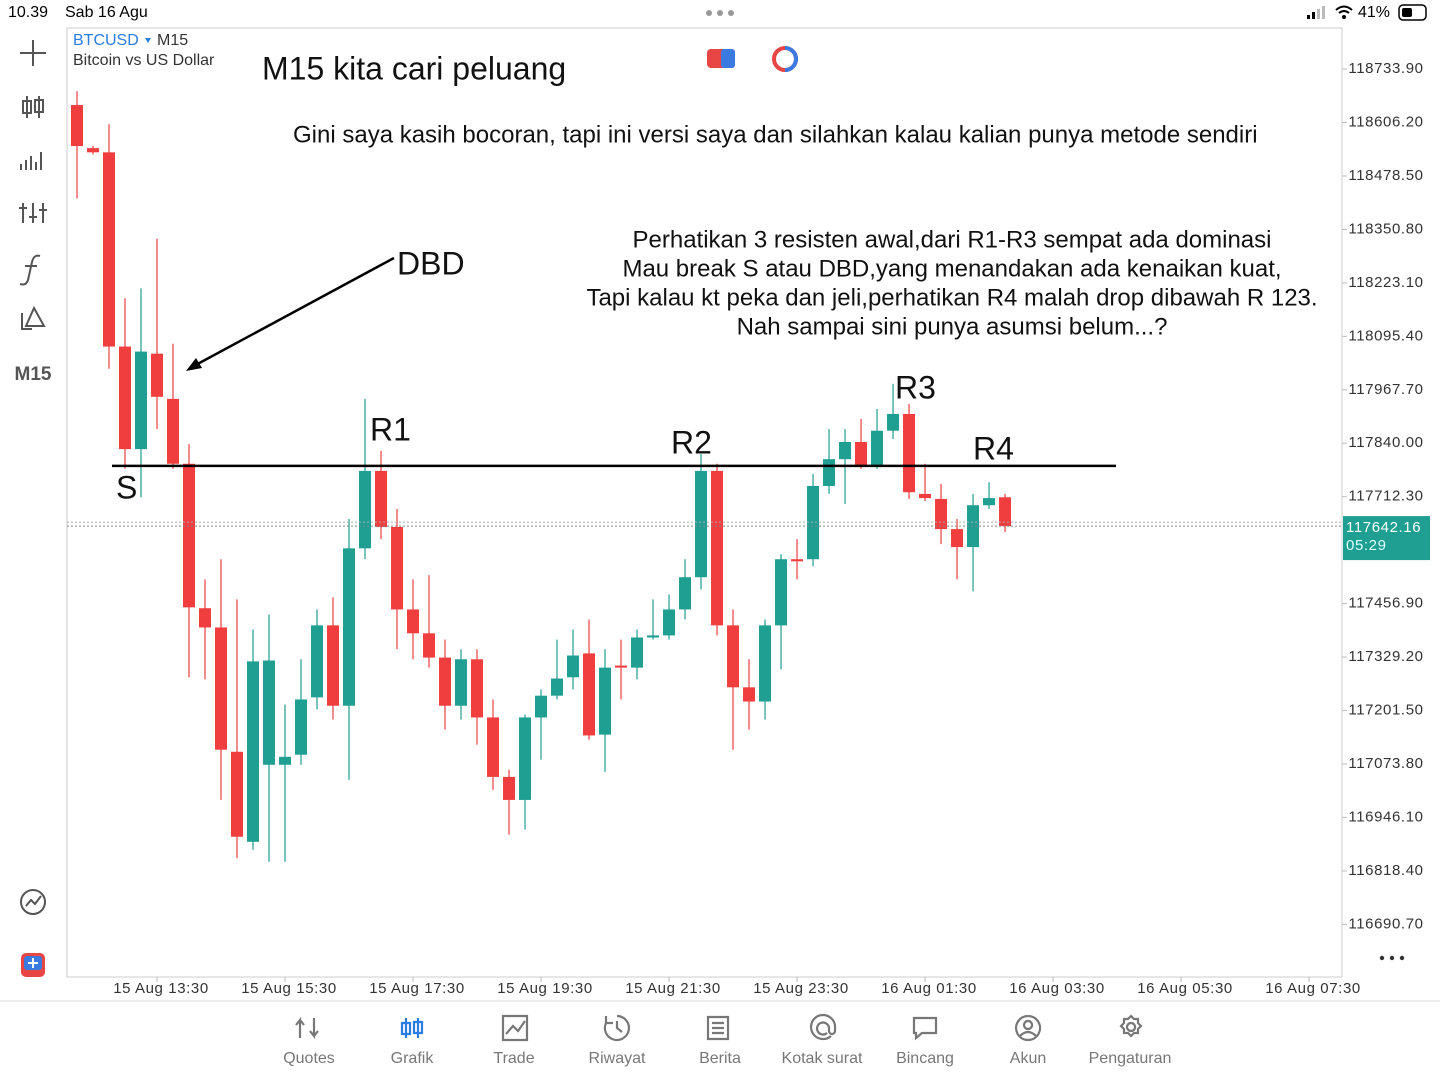  Describe the element at coordinates (1374, 12) in the screenshot. I see `battery-text: 41%` at that location.